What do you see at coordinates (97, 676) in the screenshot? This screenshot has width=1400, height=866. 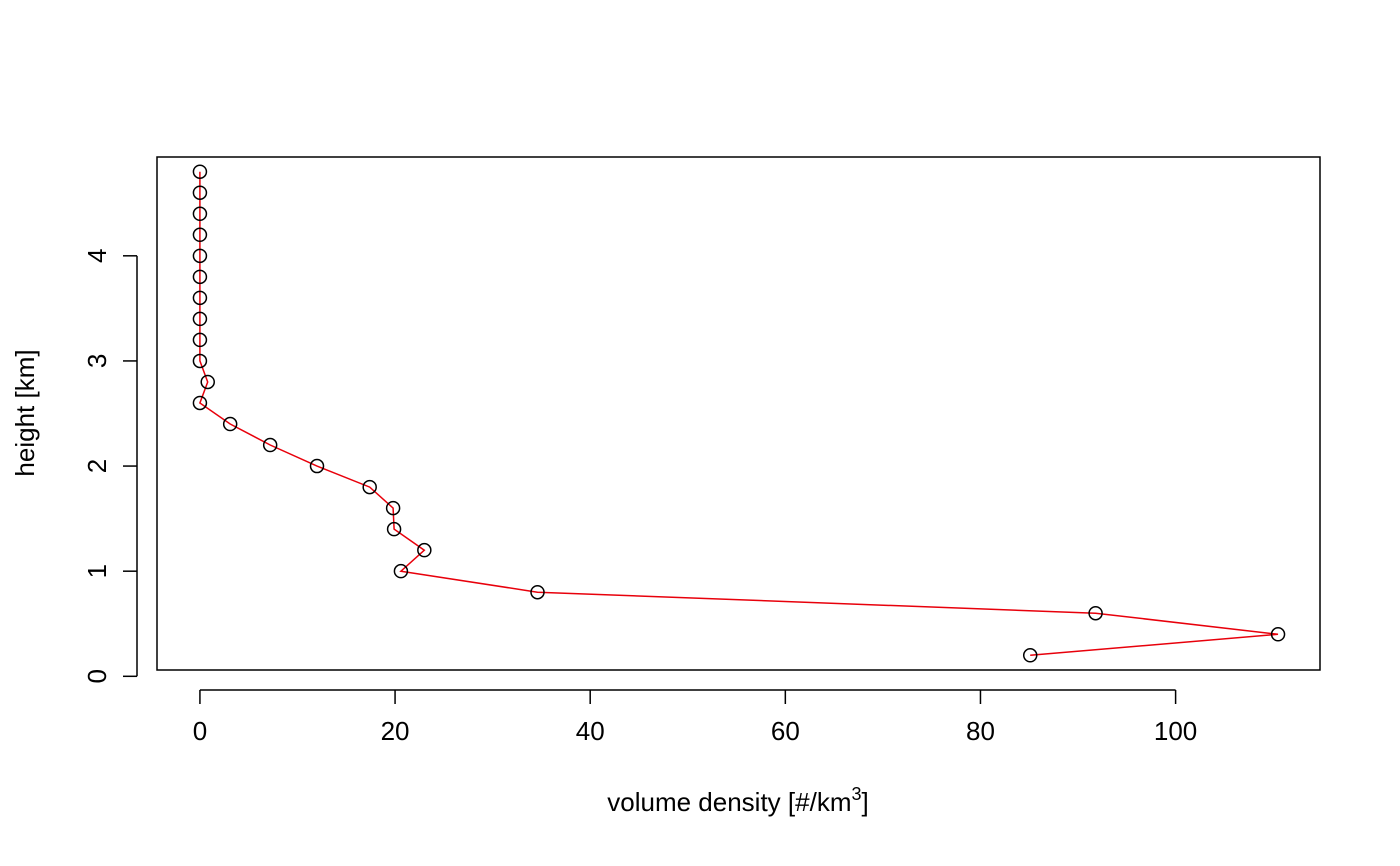 I see `y-tick-label: 0` at bounding box center [97, 676].